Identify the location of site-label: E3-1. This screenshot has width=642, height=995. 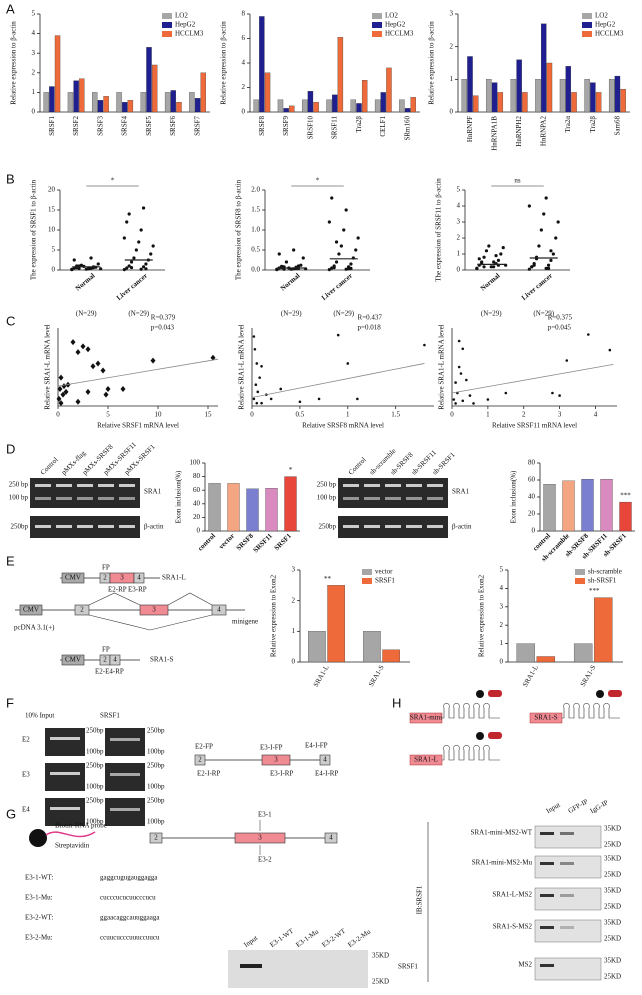
(265, 815).